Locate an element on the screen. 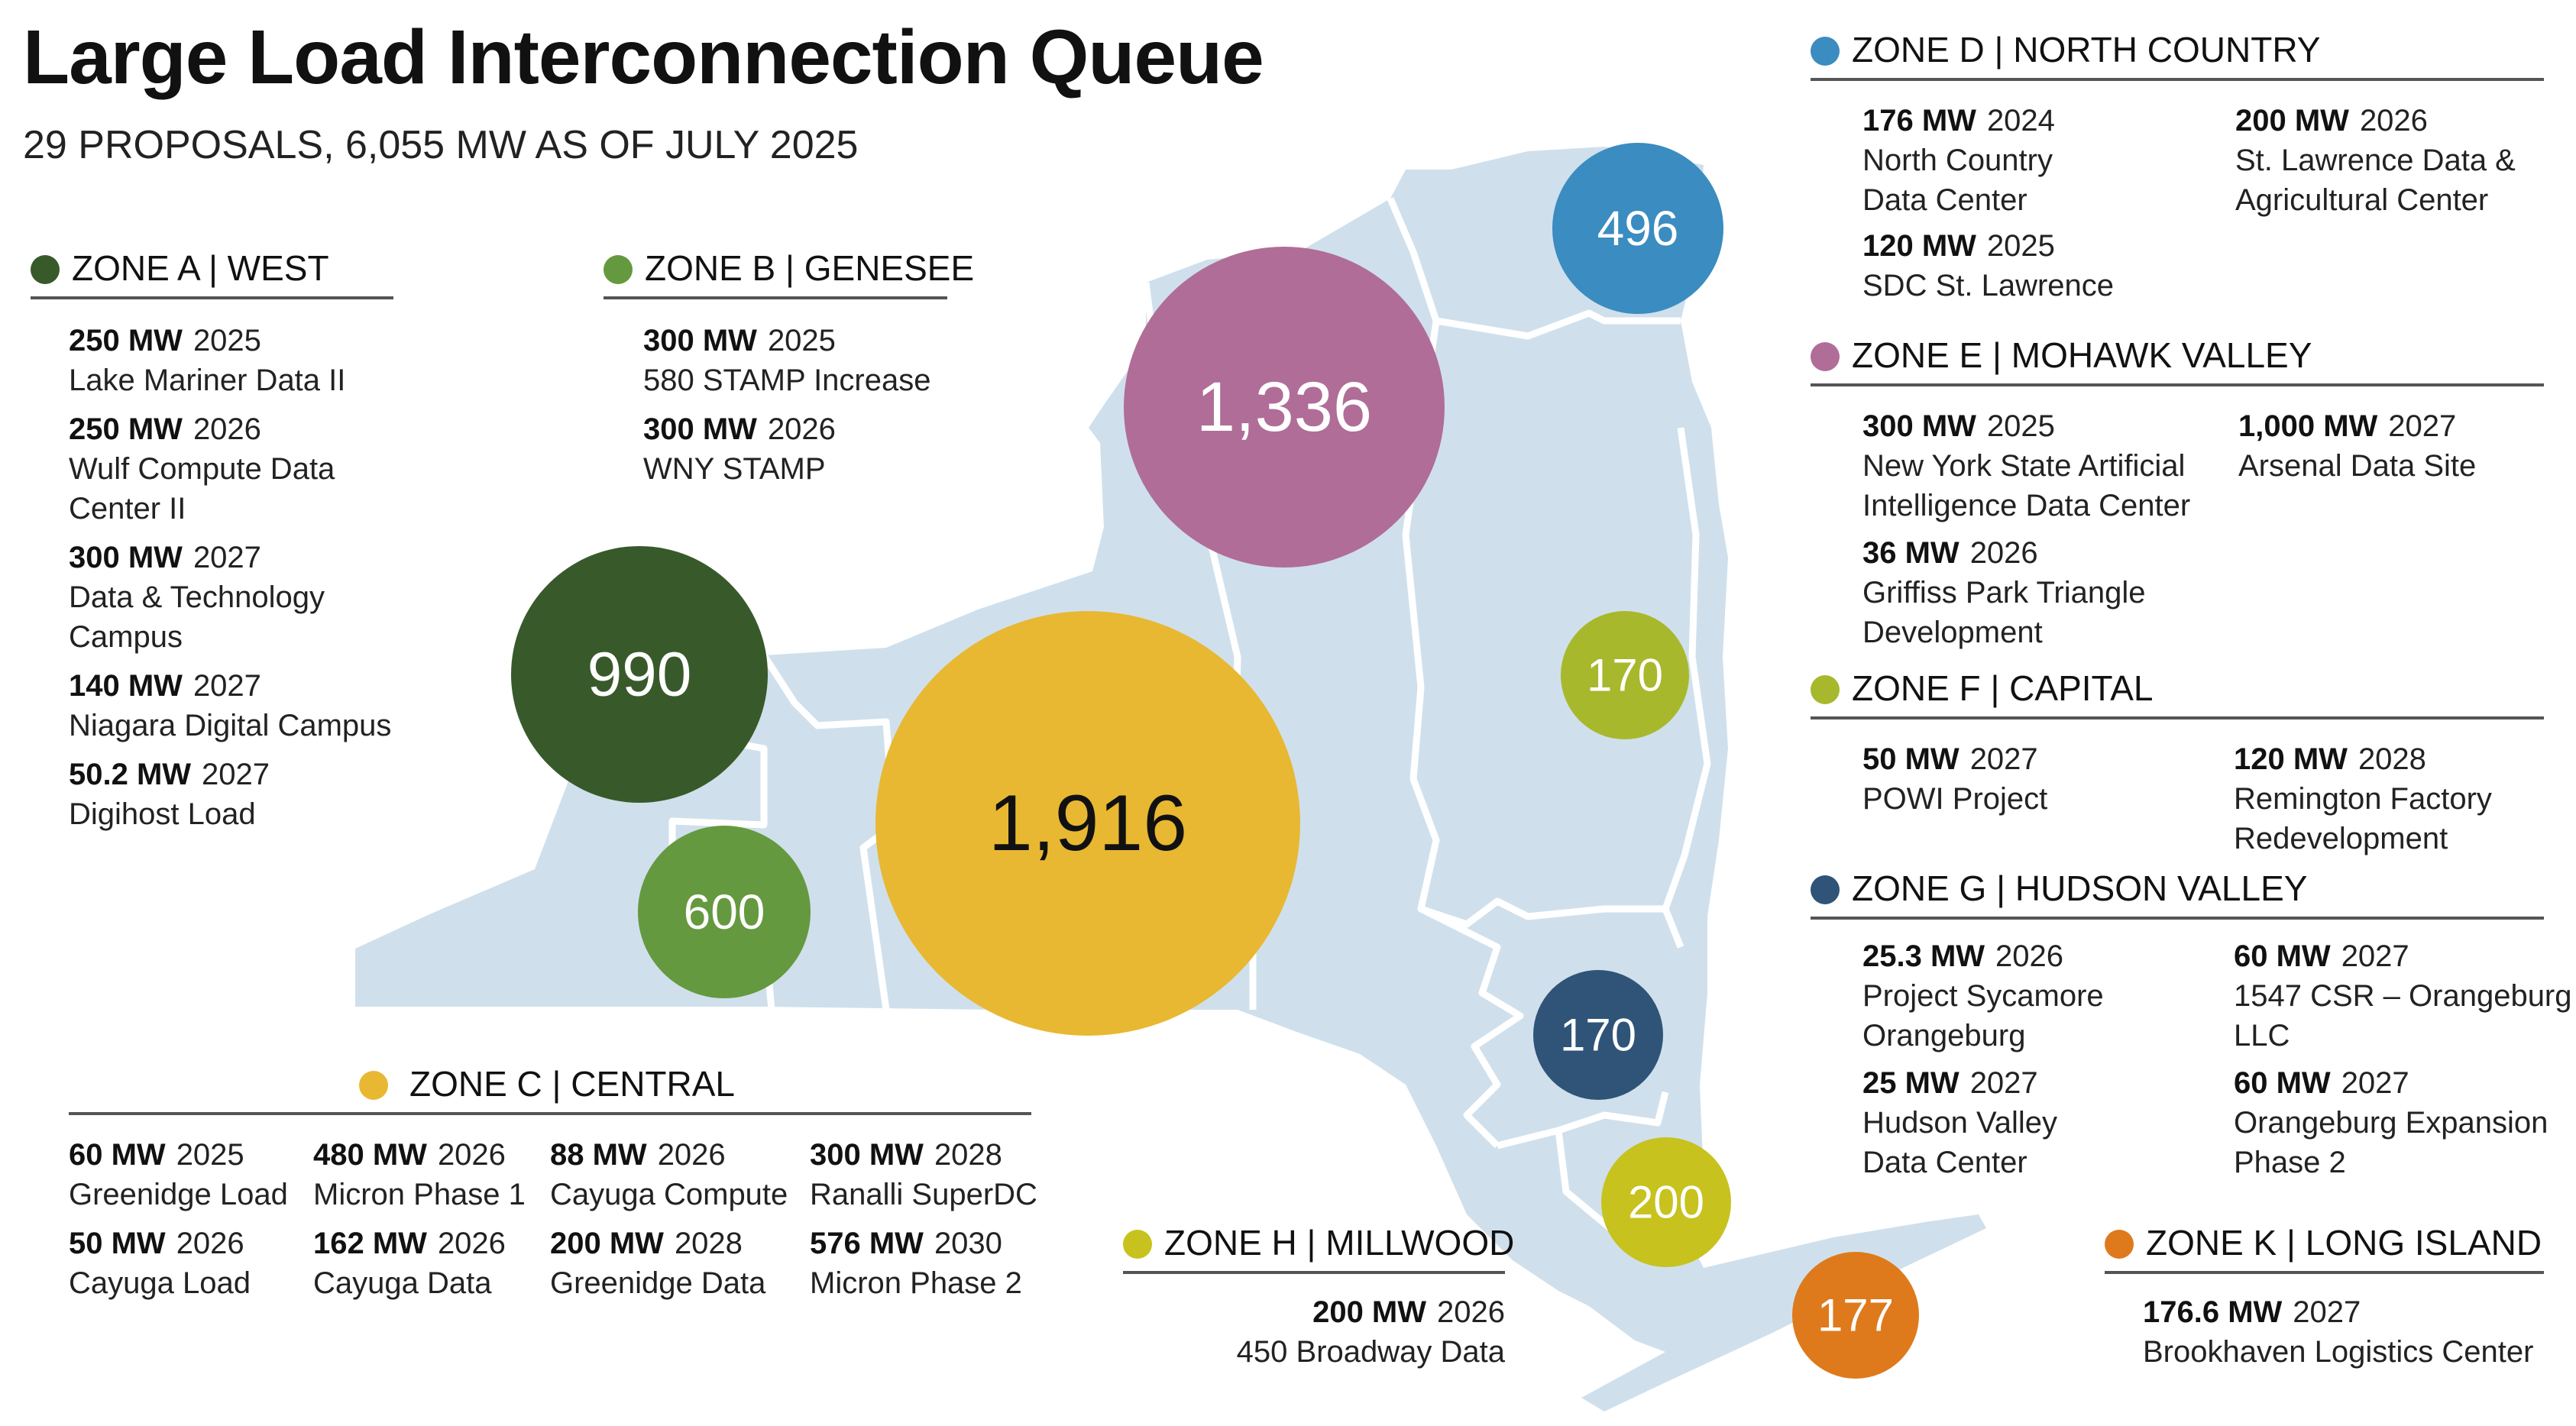 The height and width of the screenshot is (1426, 2576). zone-h-label: ZONE H | MILLWOOD is located at coordinates (1339, 1243).